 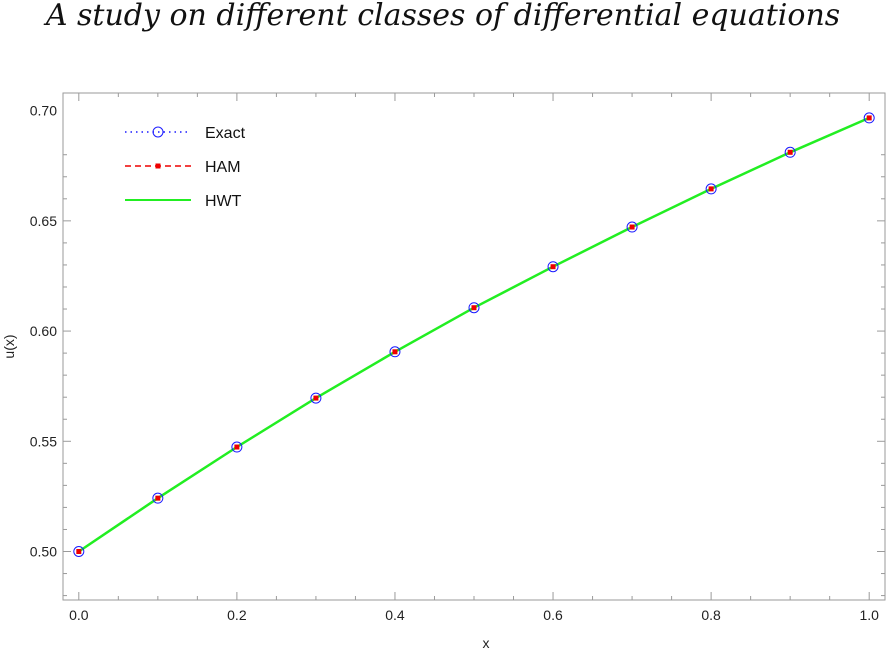 I want to click on y-tick-label: 0.70, so click(x=43, y=111).